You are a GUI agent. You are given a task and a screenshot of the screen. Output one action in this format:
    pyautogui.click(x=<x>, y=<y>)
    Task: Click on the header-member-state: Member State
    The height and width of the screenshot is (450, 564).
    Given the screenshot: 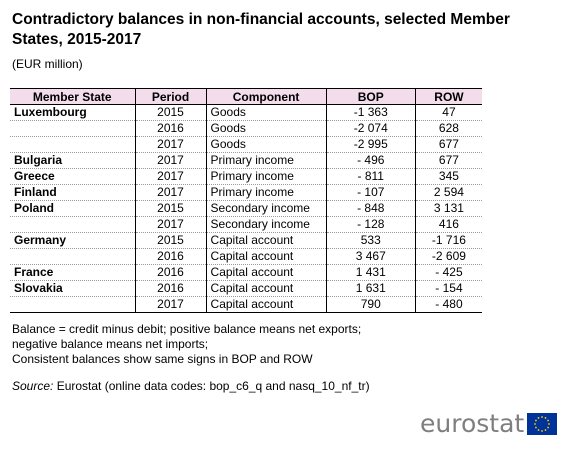 What is the action you would take?
    pyautogui.click(x=72, y=96)
    